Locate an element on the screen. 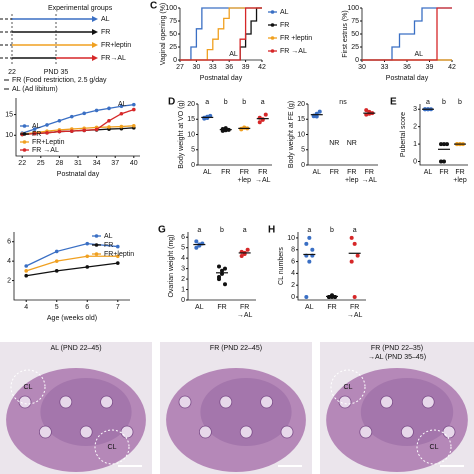 The image size is (474, 474). legend-label: FR →AL is located at coordinates (293, 51).